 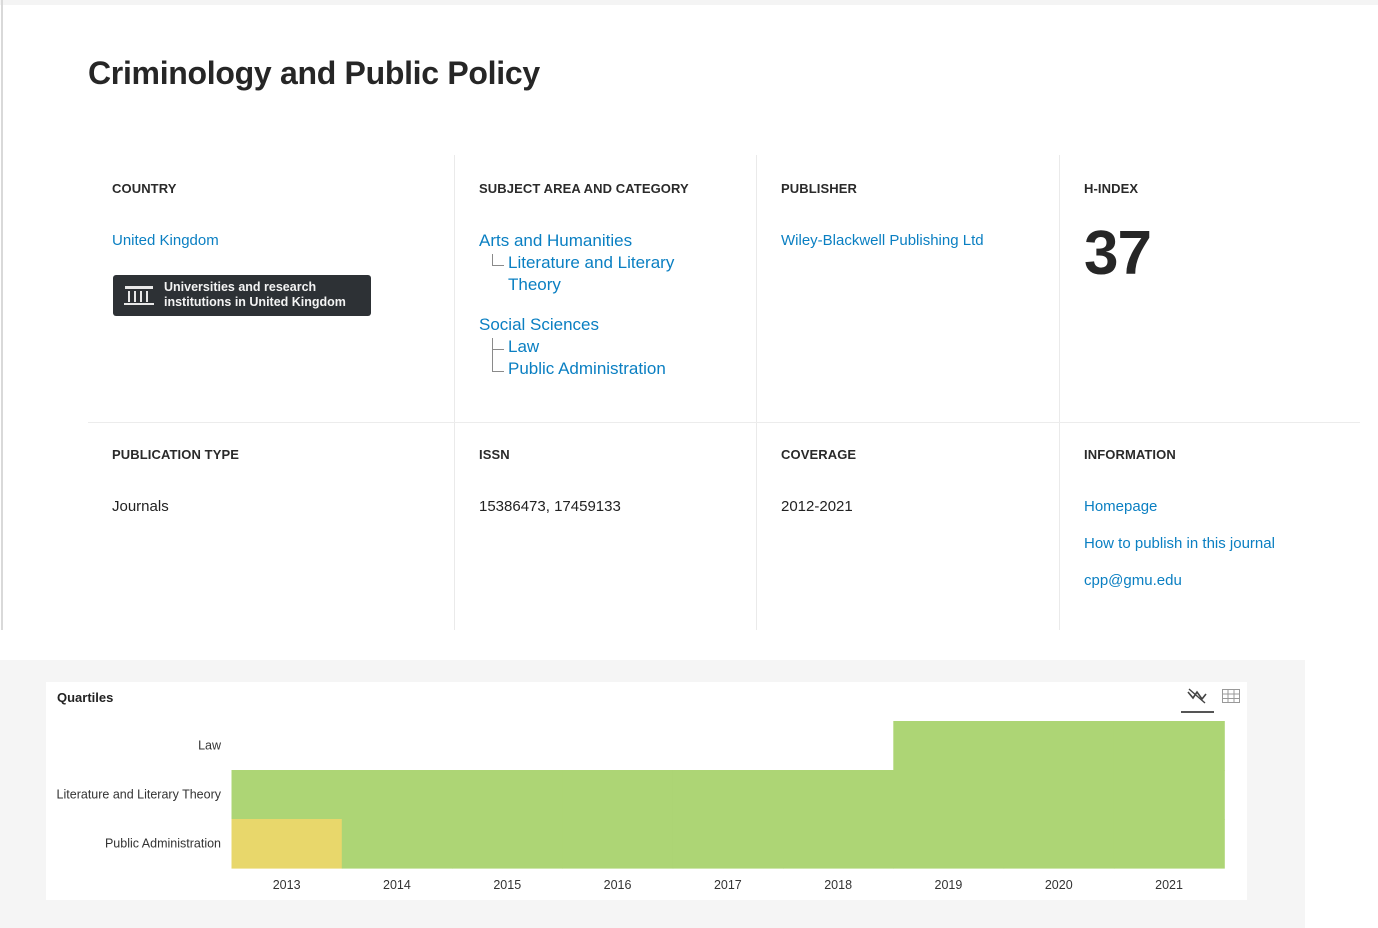 What do you see at coordinates (819, 188) in the screenshot?
I see `publisher-label: PUBLISHER` at bounding box center [819, 188].